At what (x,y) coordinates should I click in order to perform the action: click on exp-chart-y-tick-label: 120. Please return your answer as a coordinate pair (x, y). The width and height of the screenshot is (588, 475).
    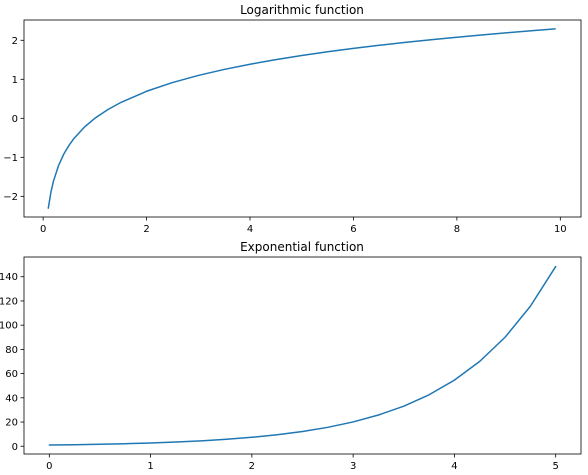
    Looking at the image, I should click on (9, 301).